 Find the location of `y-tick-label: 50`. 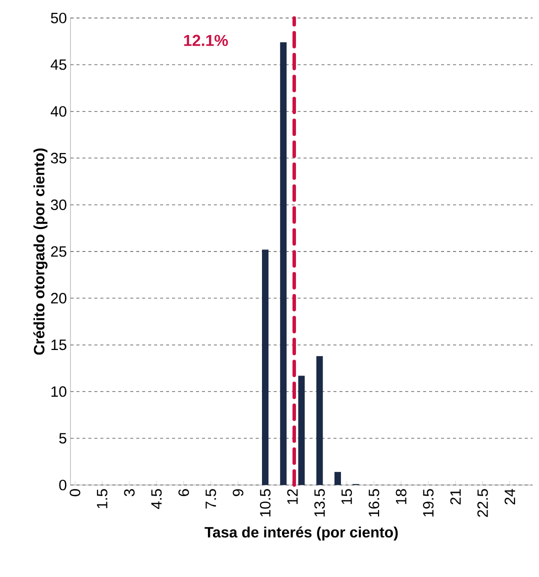

y-tick-label: 50 is located at coordinates (58, 18).